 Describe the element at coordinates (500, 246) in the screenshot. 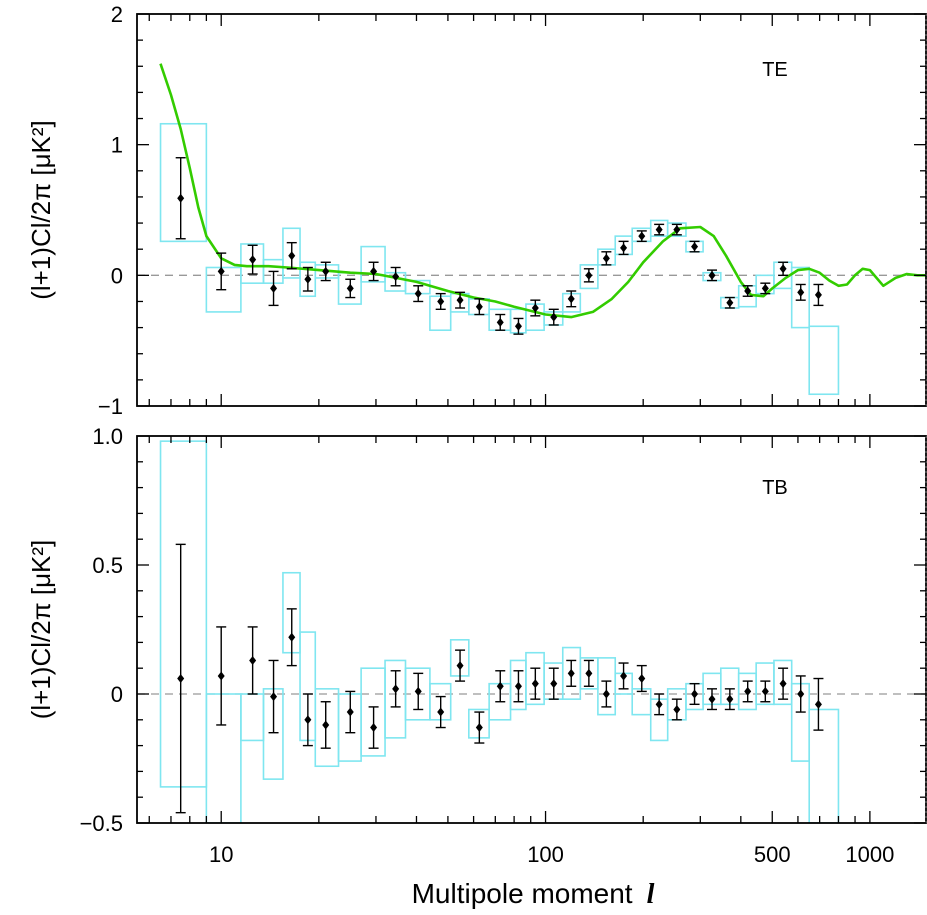

I see `data-points` at that location.